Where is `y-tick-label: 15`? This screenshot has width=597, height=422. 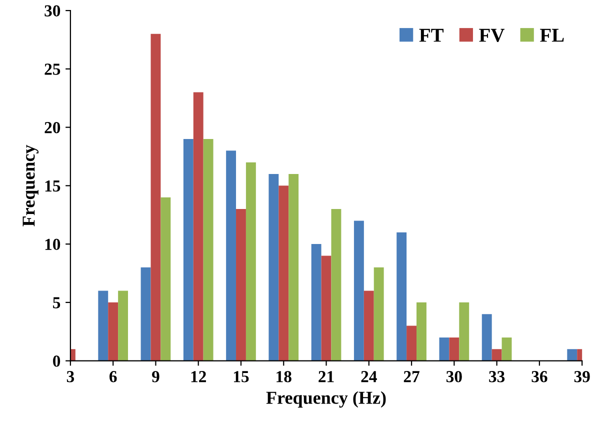 y-tick-label: 15 is located at coordinates (52, 186).